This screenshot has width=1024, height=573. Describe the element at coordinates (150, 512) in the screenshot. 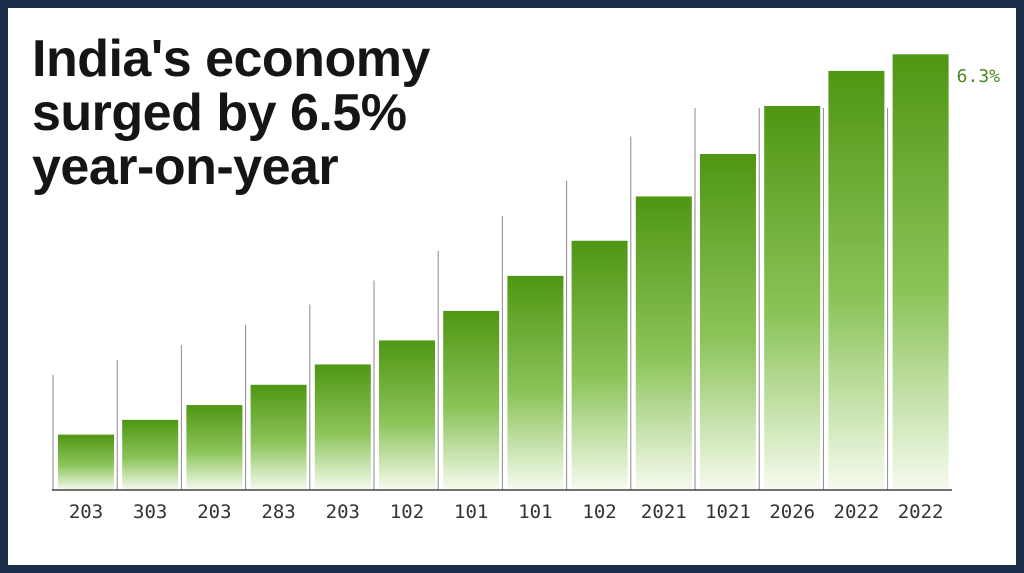

I see `x-tick-label: 303` at that location.